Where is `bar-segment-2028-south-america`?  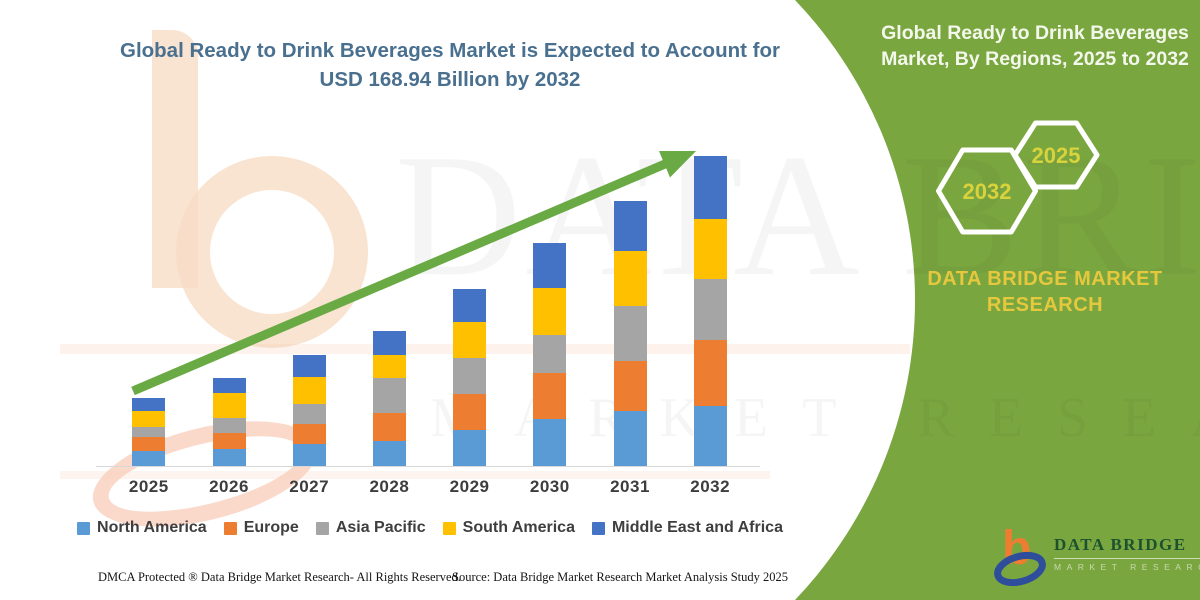 bar-segment-2028-south-america is located at coordinates (389, 366).